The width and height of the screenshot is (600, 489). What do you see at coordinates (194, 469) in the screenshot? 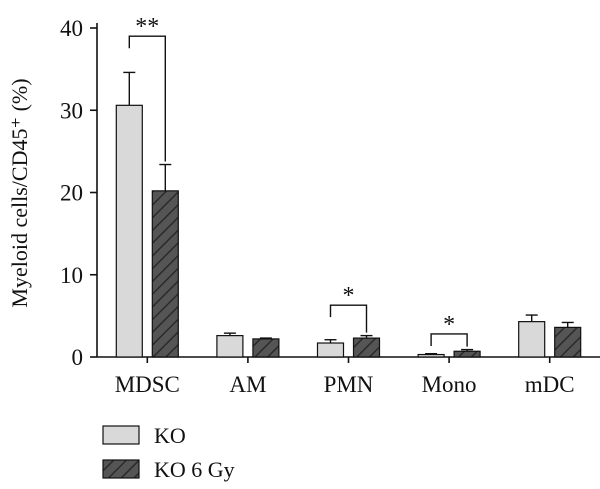
I see `legend-label-ko-6gy: KO 6 Gy` at bounding box center [194, 469].